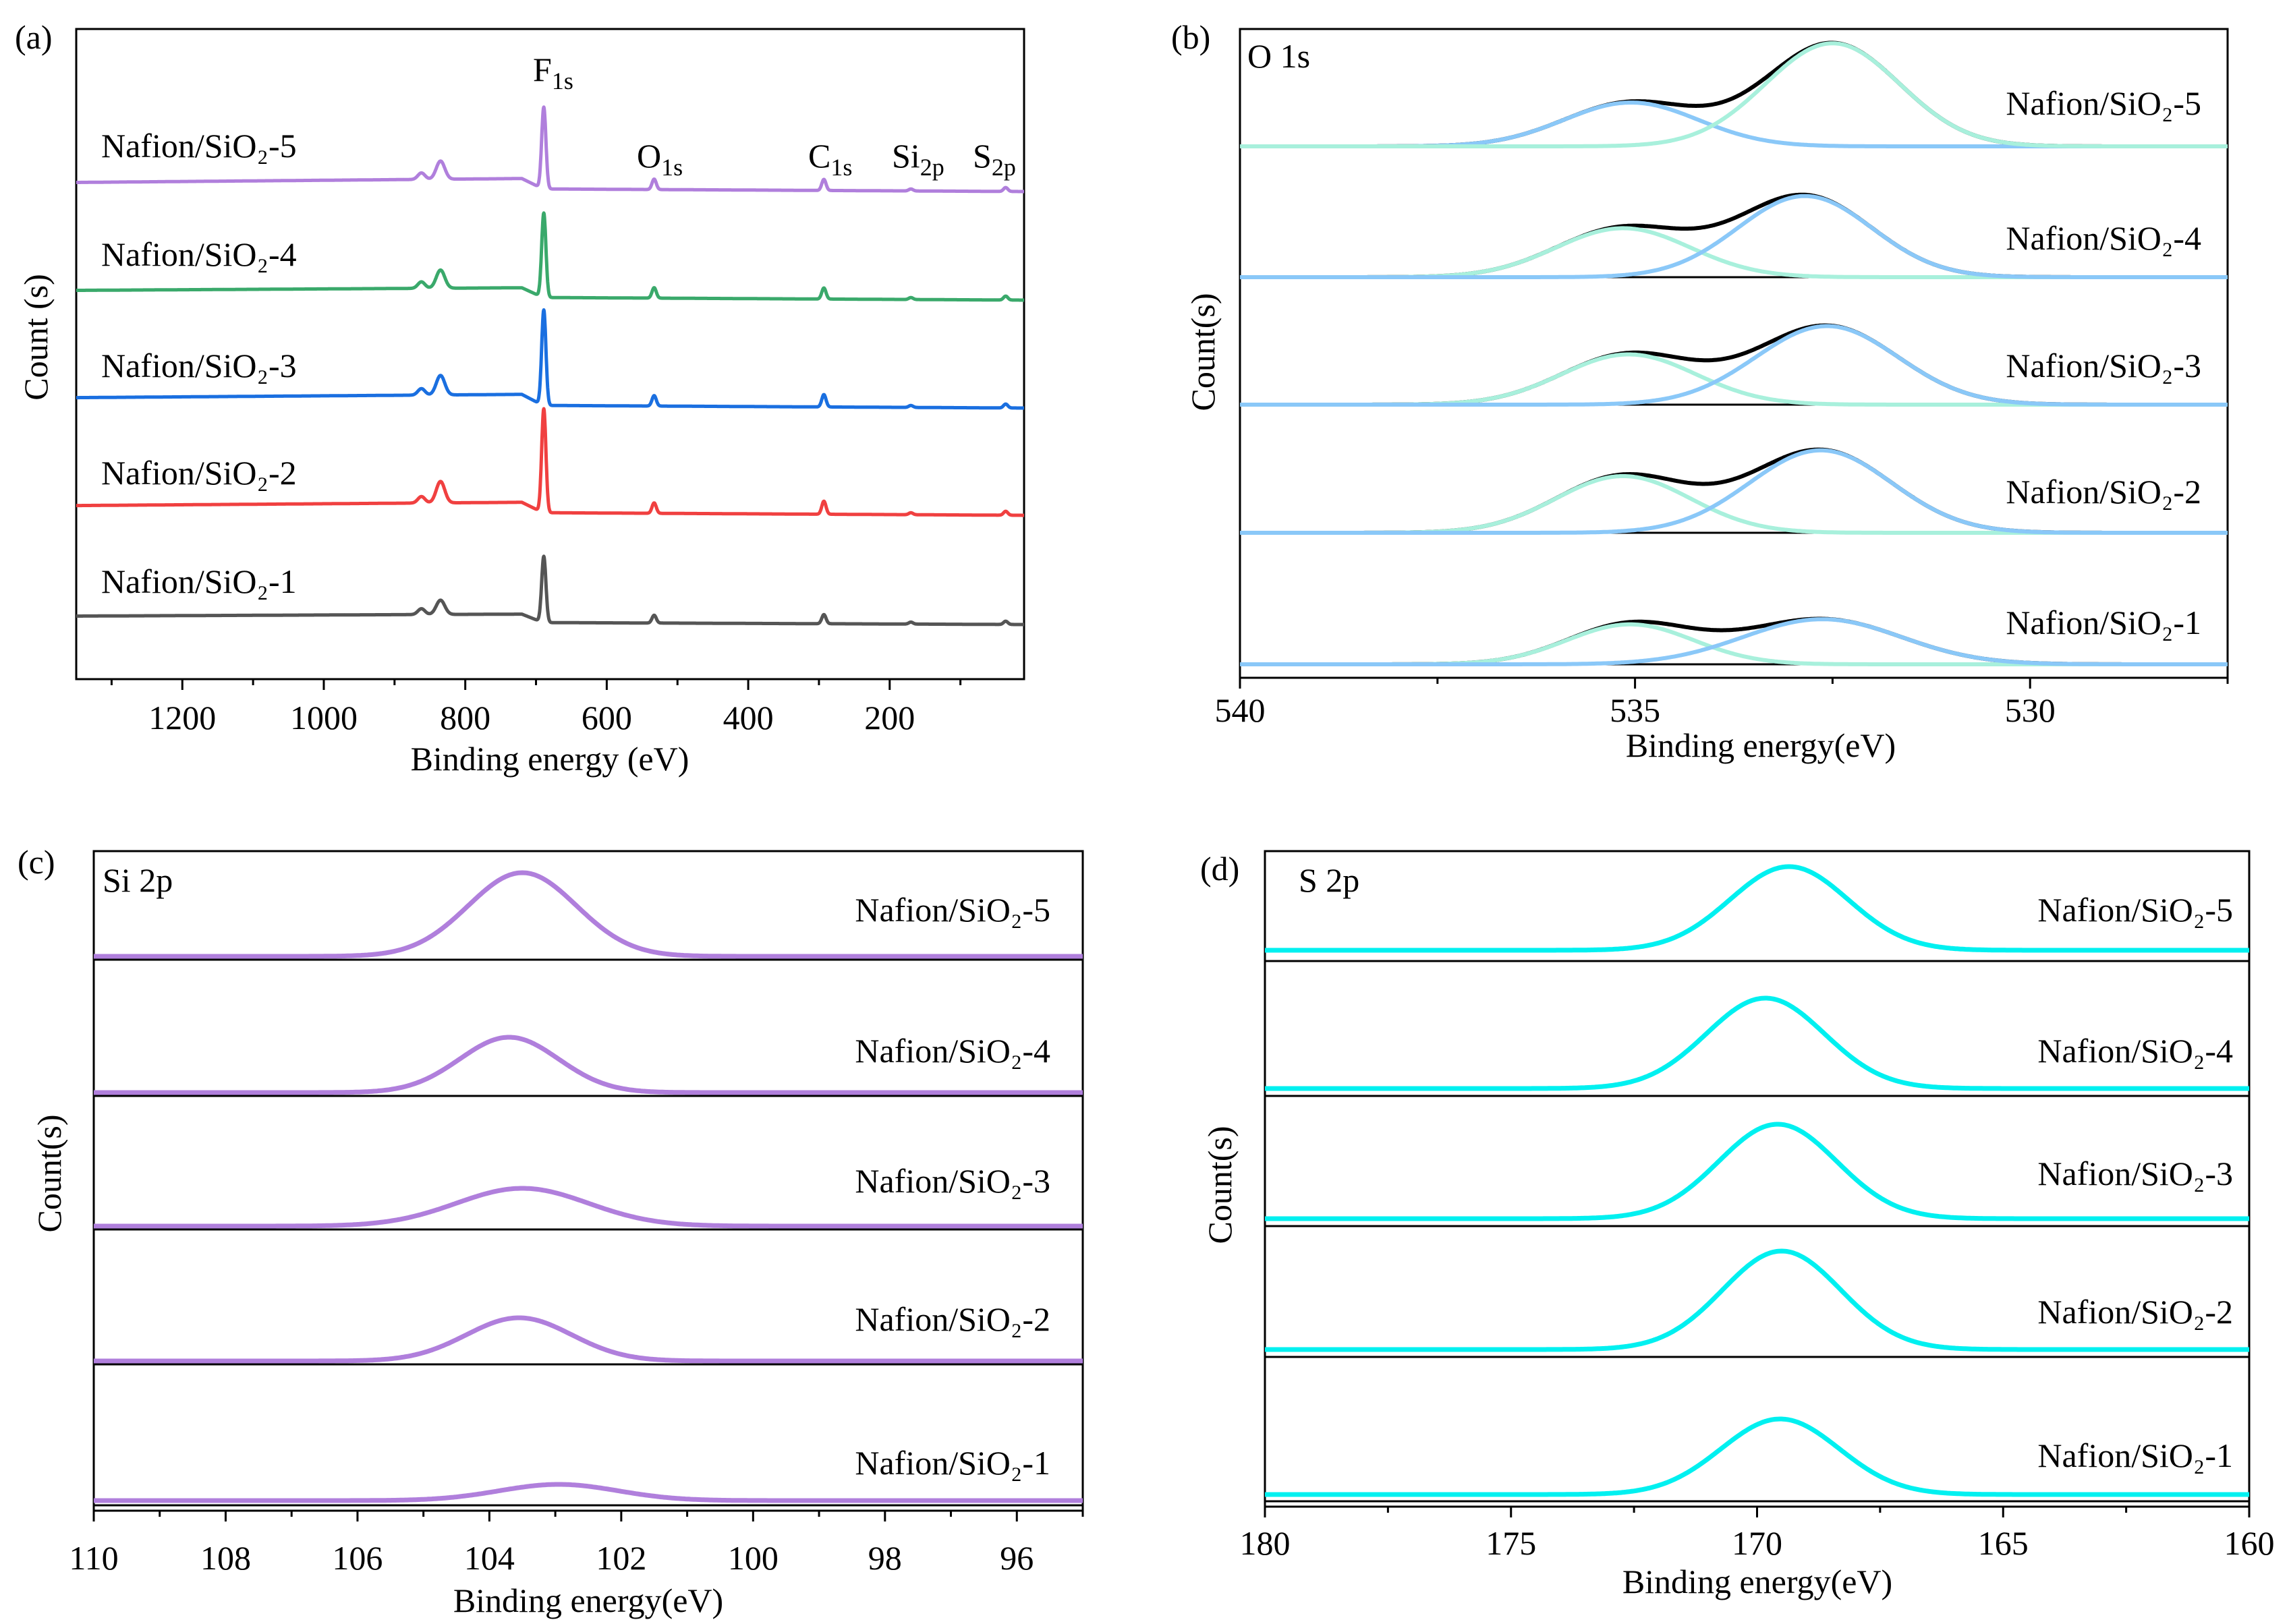 Image resolution: width=2289 pixels, height=1624 pixels. Describe the element at coordinates (1635, 710) in the screenshot. I see `x-tick-label: 535` at that location.